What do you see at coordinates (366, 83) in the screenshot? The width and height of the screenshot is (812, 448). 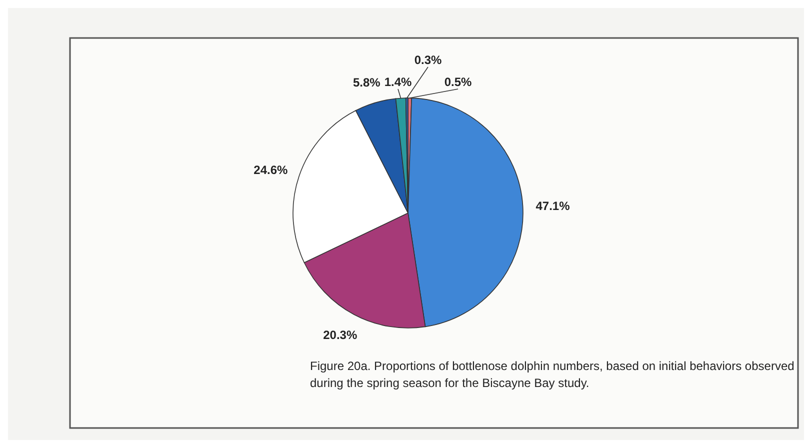 I see `data-label: 5.8%` at bounding box center [366, 83].